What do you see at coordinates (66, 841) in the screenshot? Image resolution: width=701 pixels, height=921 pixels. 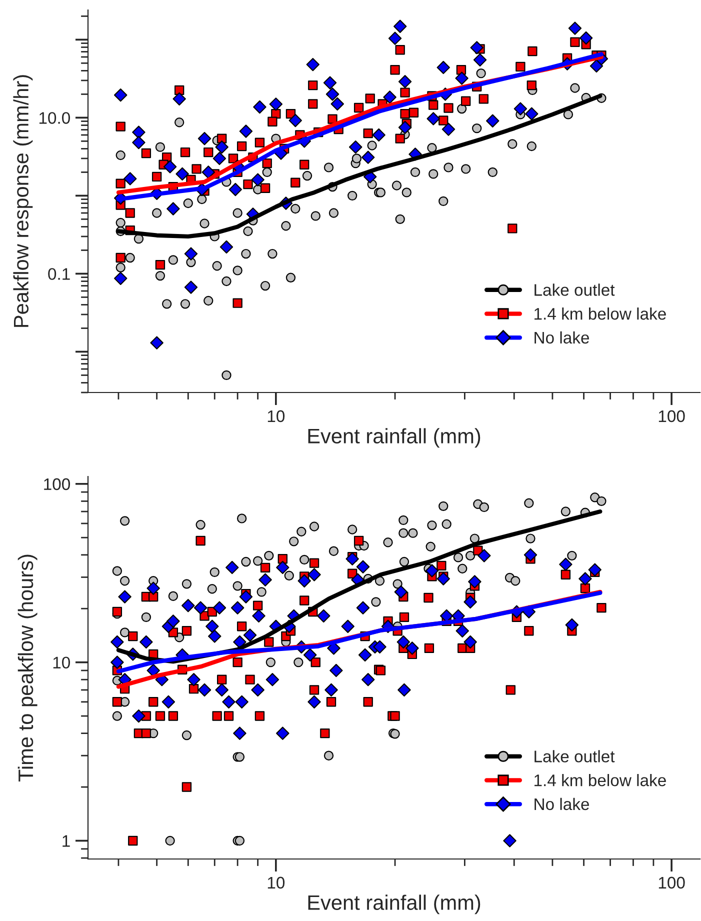 I see `y-tick-label: 1` at bounding box center [66, 841].